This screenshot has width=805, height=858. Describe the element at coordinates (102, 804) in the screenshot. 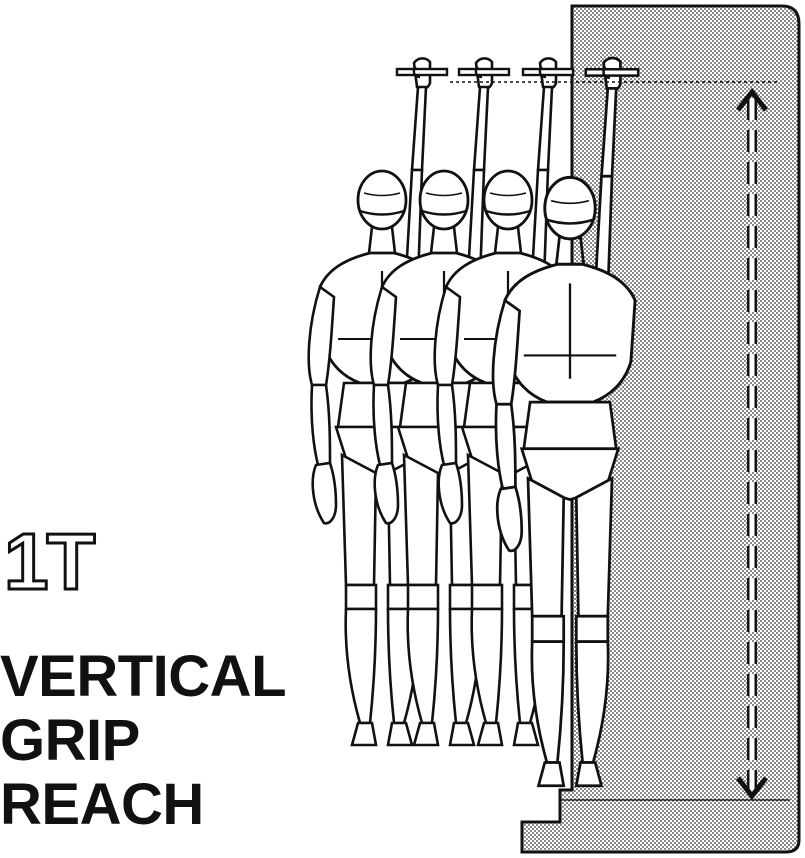

I see `title-line-3: REACH` at that location.